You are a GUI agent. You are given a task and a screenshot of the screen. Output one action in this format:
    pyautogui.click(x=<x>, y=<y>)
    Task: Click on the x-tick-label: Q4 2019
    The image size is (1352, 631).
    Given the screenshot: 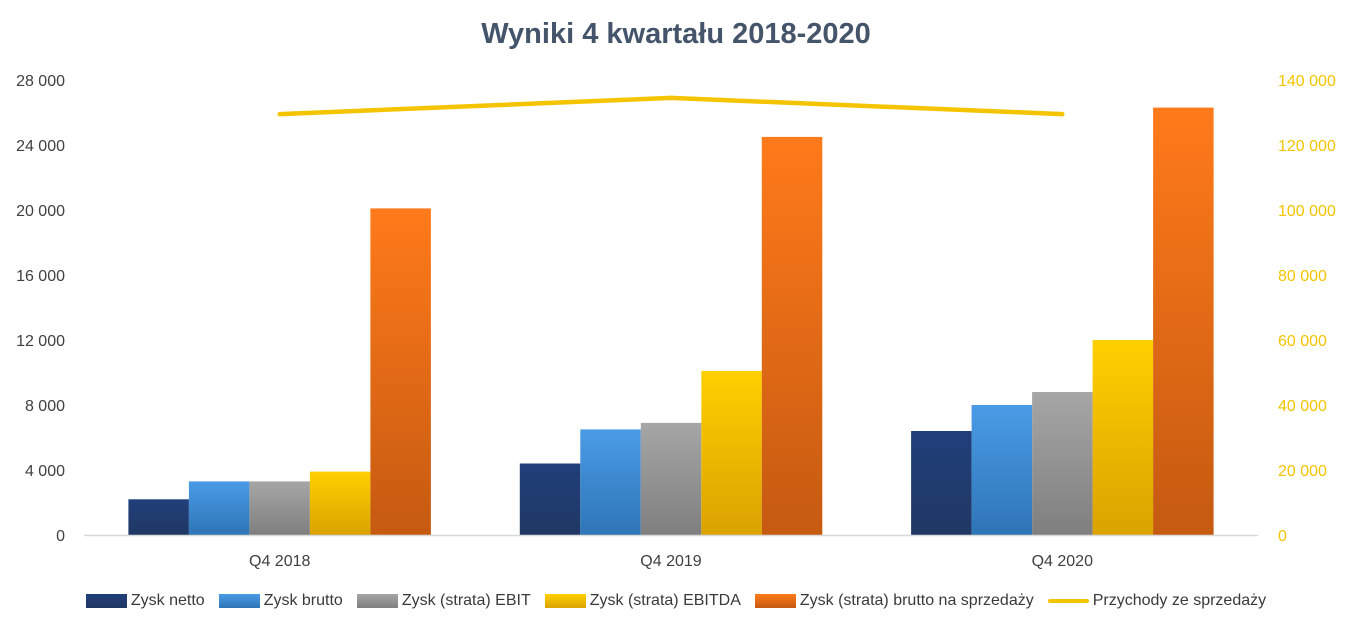 What is the action you would take?
    pyautogui.click(x=670, y=561)
    